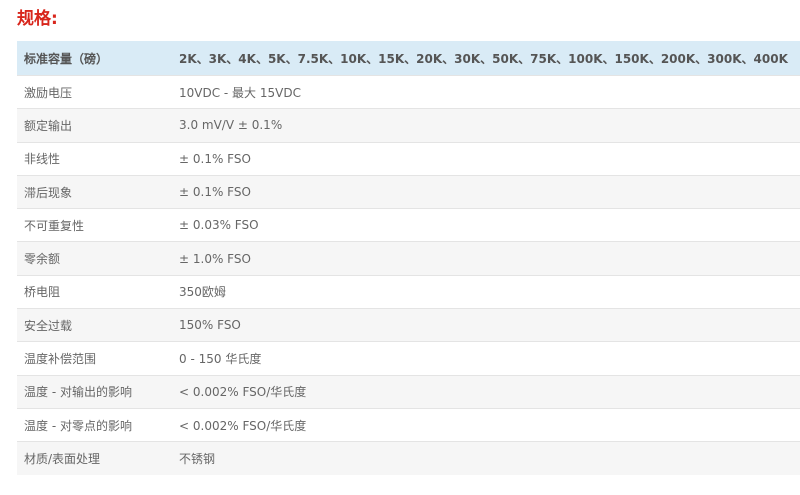 The height and width of the screenshot is (495, 800). I want to click on spec-row: 额定输出 3.0 mV/V ± 0.1%, so click(408, 125).